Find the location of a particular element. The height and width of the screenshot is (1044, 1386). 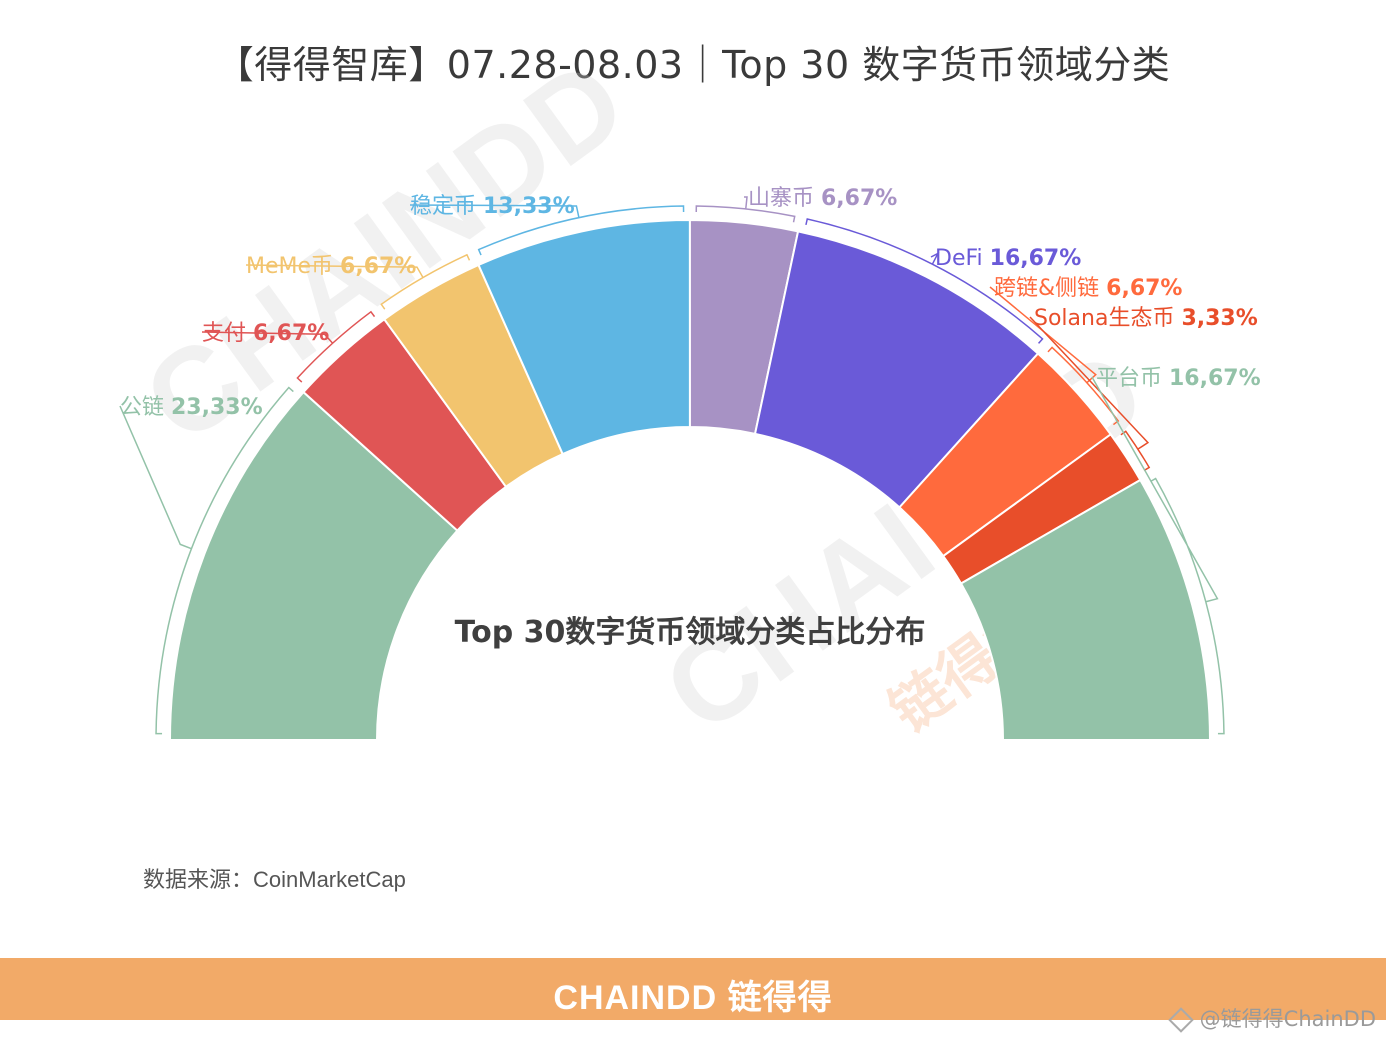

slice-label-1: 支付 6,67% is located at coordinates (265, 333).